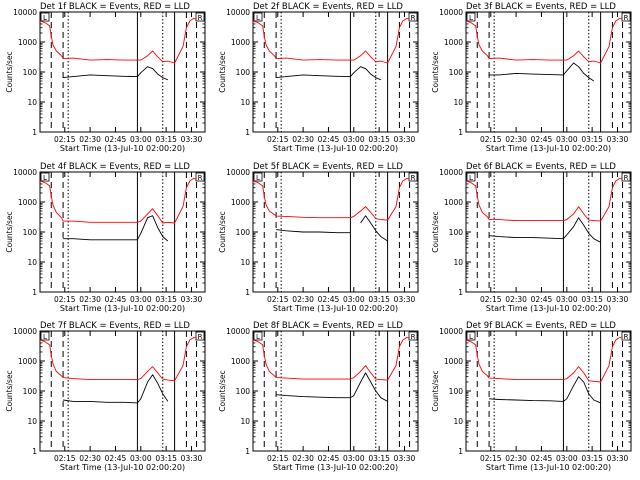 The height and width of the screenshot is (480, 640). I want to click on panel-title: Det 8f BLACK = Events, RED = LLD, so click(328, 326).